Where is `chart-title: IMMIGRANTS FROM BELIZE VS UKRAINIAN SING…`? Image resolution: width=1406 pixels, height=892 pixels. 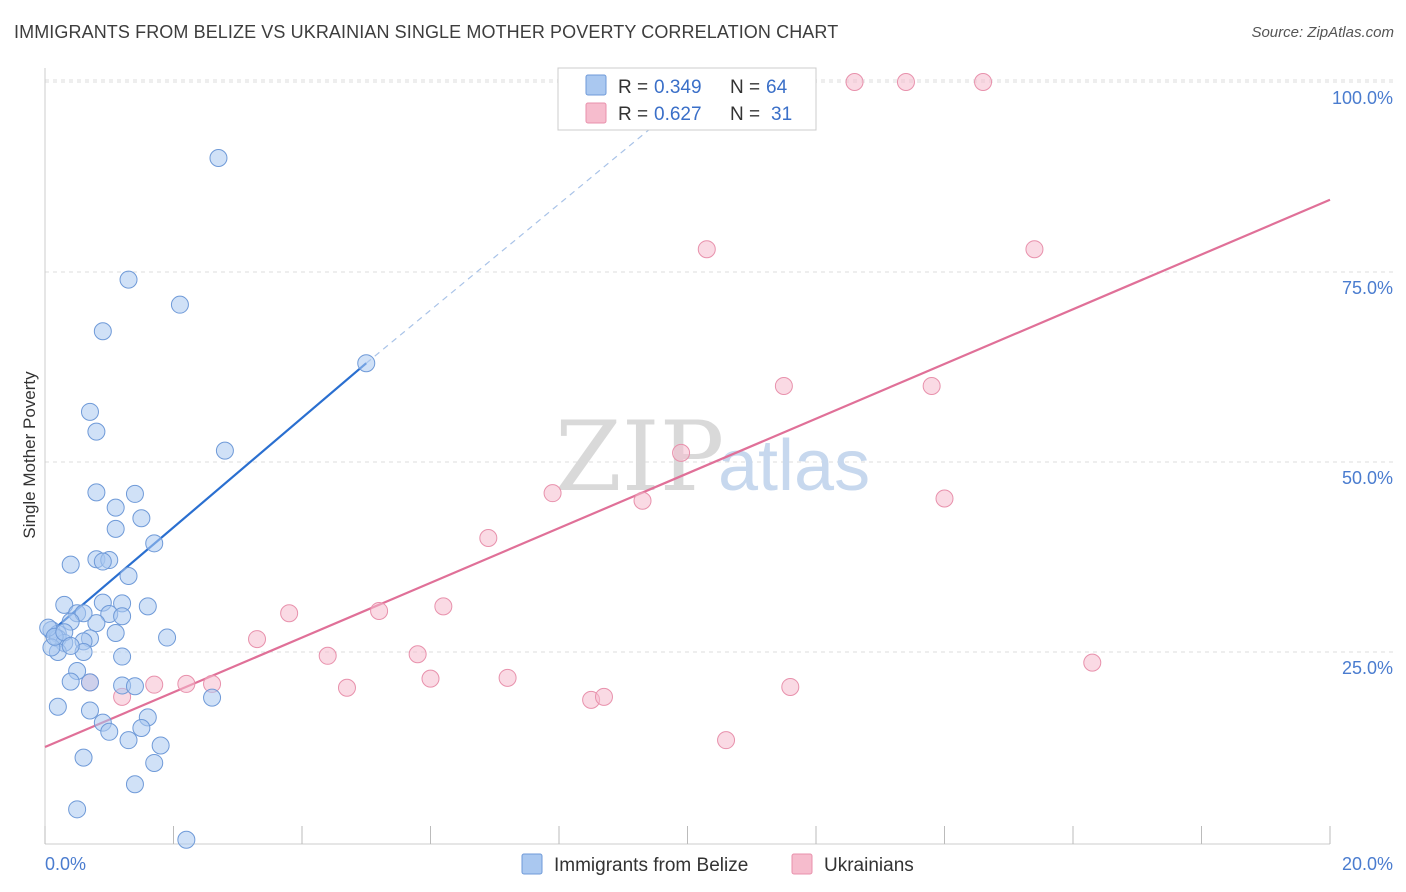
chart-title: IMMIGRANTS FROM BELIZE VS UKRAINIAN SING… is located at coordinates (426, 32).